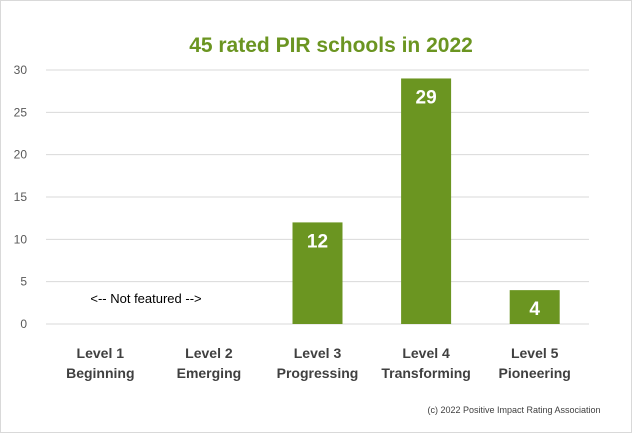 The image size is (632, 433). What do you see at coordinates (100, 373) in the screenshot?
I see `category-label-level-1-line-2: Beginning` at bounding box center [100, 373].